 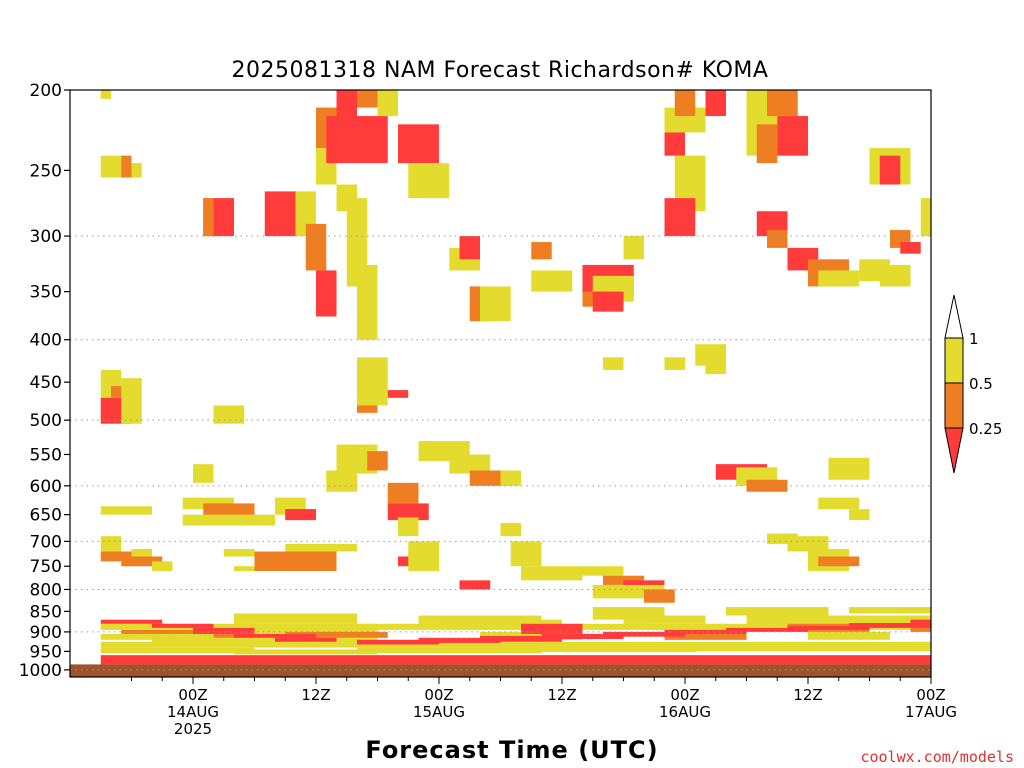 What do you see at coordinates (438, 695) in the screenshot?
I see `x-tick-label: 00Z` at bounding box center [438, 695].